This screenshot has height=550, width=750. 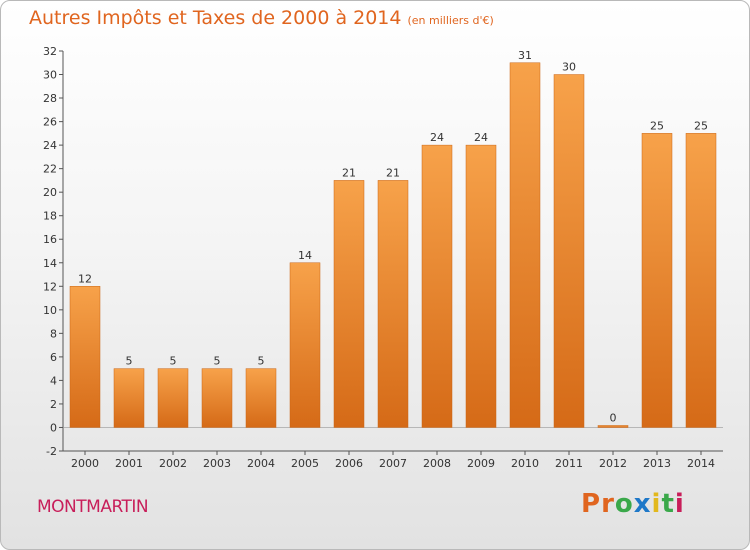 What do you see at coordinates (349, 463) in the screenshot?
I see `x-tick-label: 2006` at bounding box center [349, 463].